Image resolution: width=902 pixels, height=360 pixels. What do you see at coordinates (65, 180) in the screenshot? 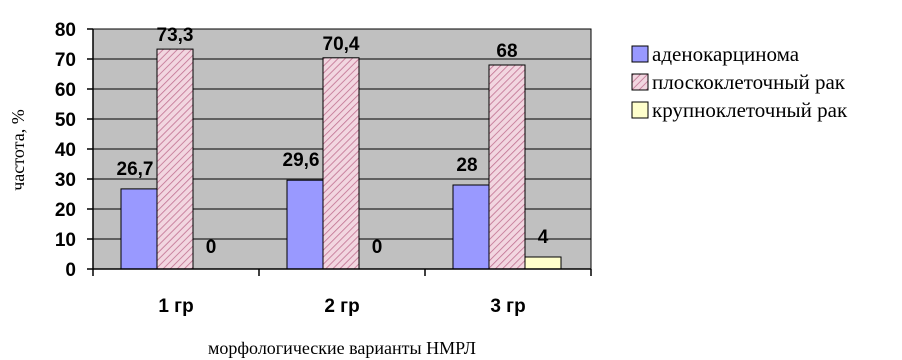
I see `y-tick-label: 30` at bounding box center [65, 180].